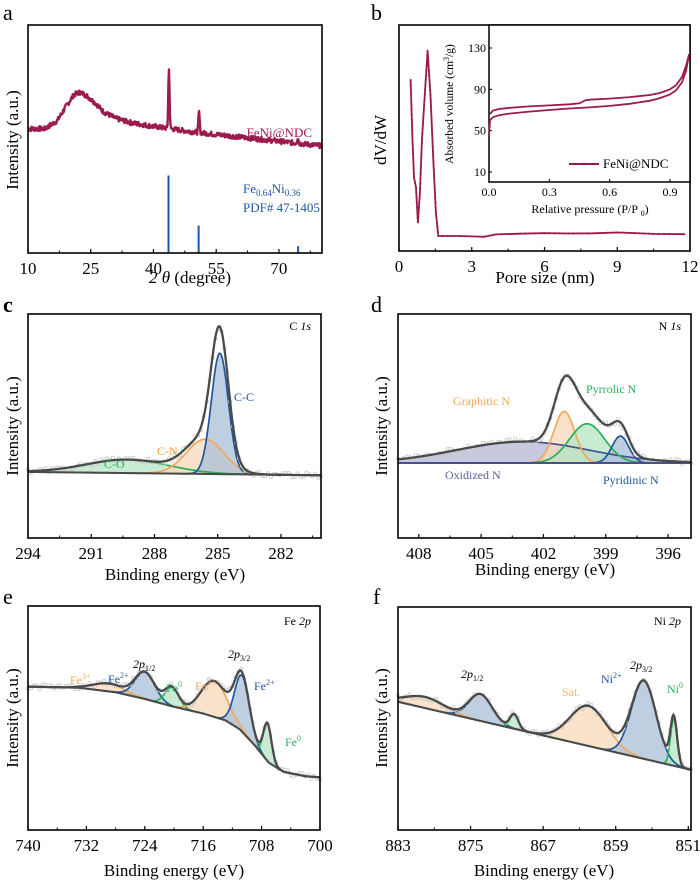 The height and width of the screenshot is (884, 700). Describe the element at coordinates (28, 268) in the screenshot. I see `a-xtick-label: 10` at that location.